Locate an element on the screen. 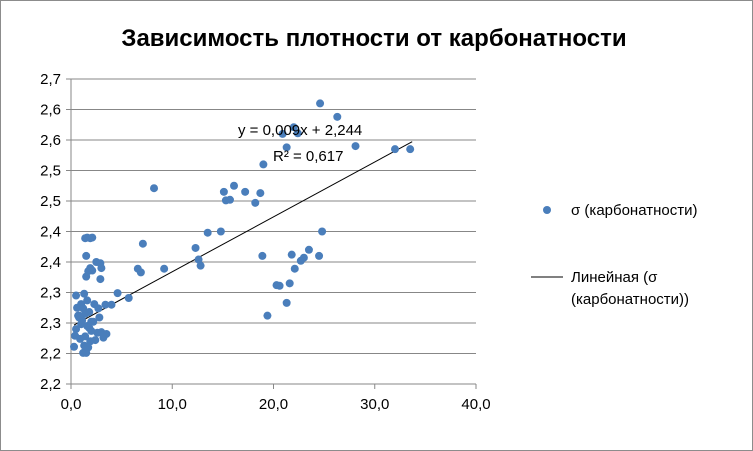 The image size is (753, 451). x-tick-label: 20,0 is located at coordinates (273, 404).